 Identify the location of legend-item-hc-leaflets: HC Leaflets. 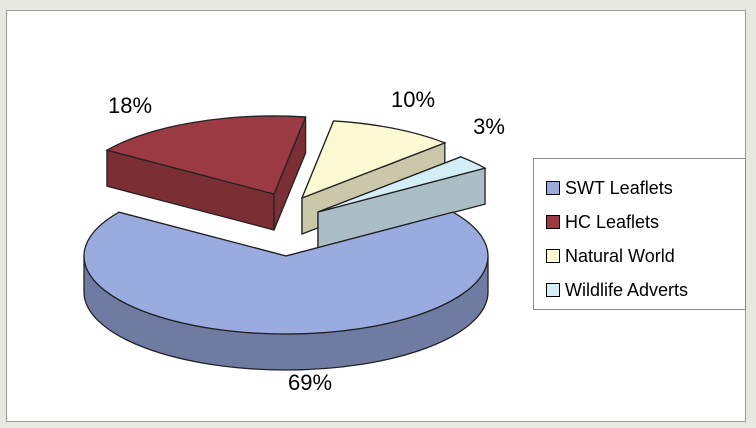
(639, 222).